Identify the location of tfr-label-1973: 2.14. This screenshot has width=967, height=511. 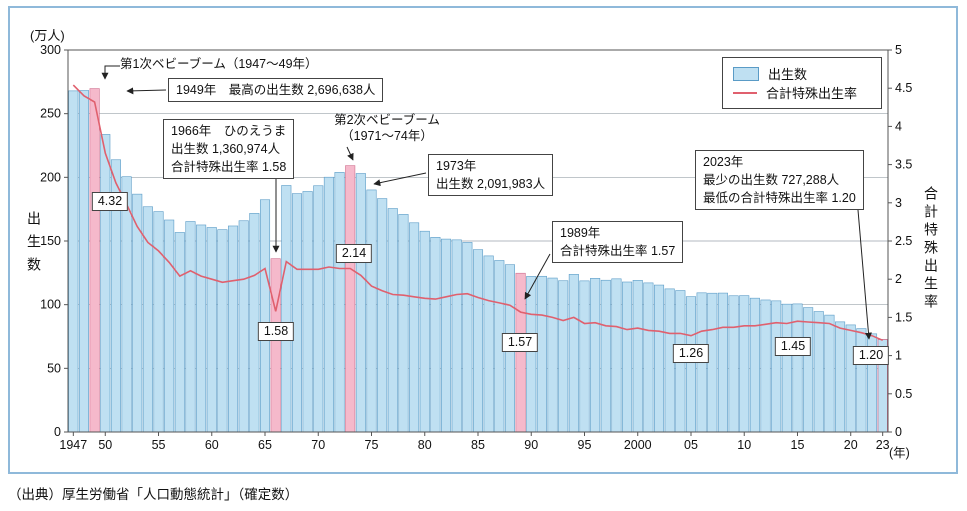
(354, 253).